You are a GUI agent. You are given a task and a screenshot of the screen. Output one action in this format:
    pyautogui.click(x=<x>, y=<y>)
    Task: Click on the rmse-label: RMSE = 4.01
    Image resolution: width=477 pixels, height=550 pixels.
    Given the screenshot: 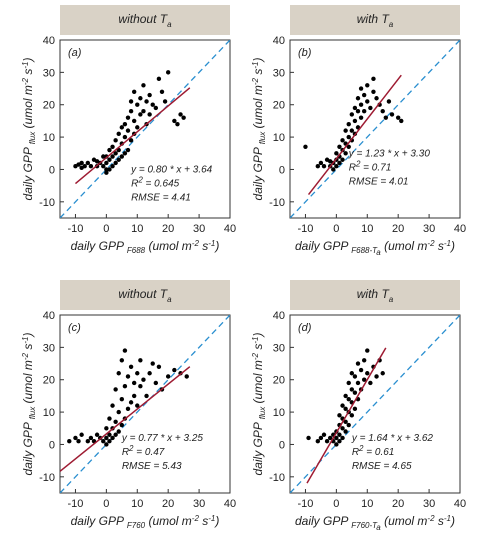 What is the action you would take?
    pyautogui.click(x=379, y=182)
    